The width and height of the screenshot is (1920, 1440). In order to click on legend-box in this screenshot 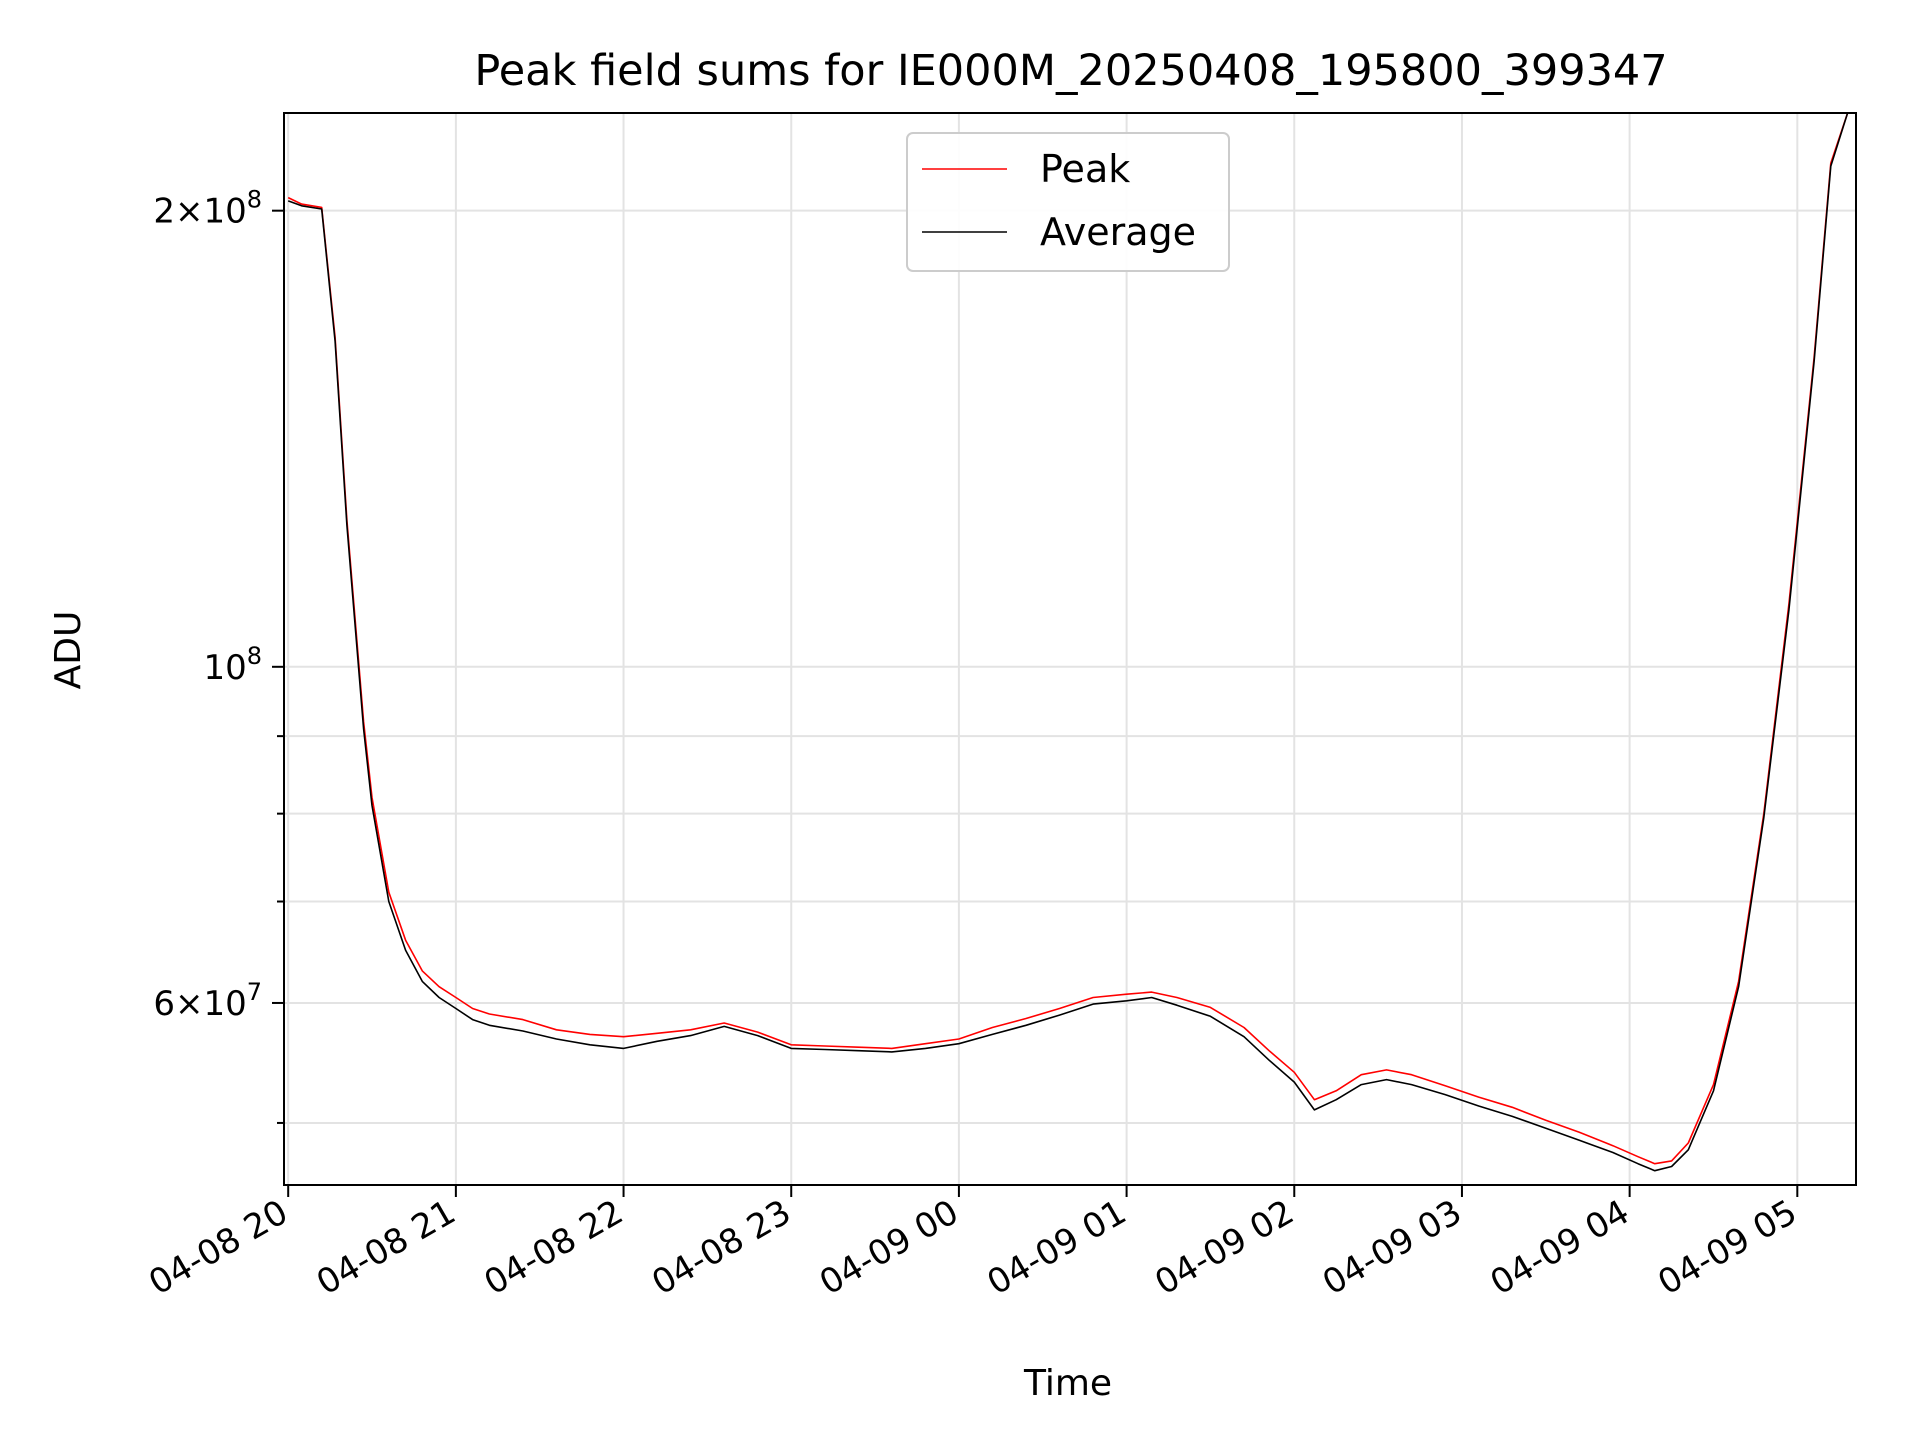, I will do `click(1068, 202)`.